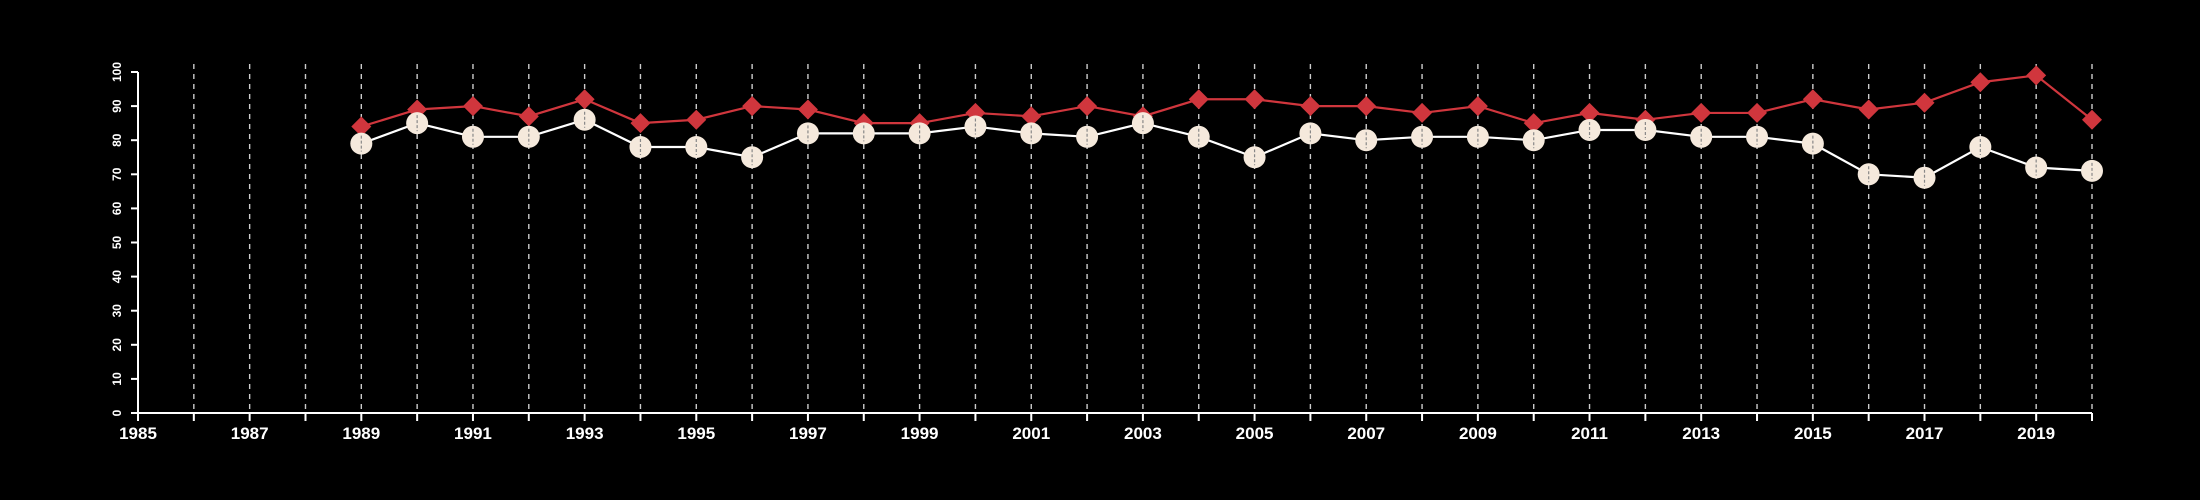  What do you see at coordinates (117, 277) in the screenshot?
I see `y-tick-label: 40` at bounding box center [117, 277].